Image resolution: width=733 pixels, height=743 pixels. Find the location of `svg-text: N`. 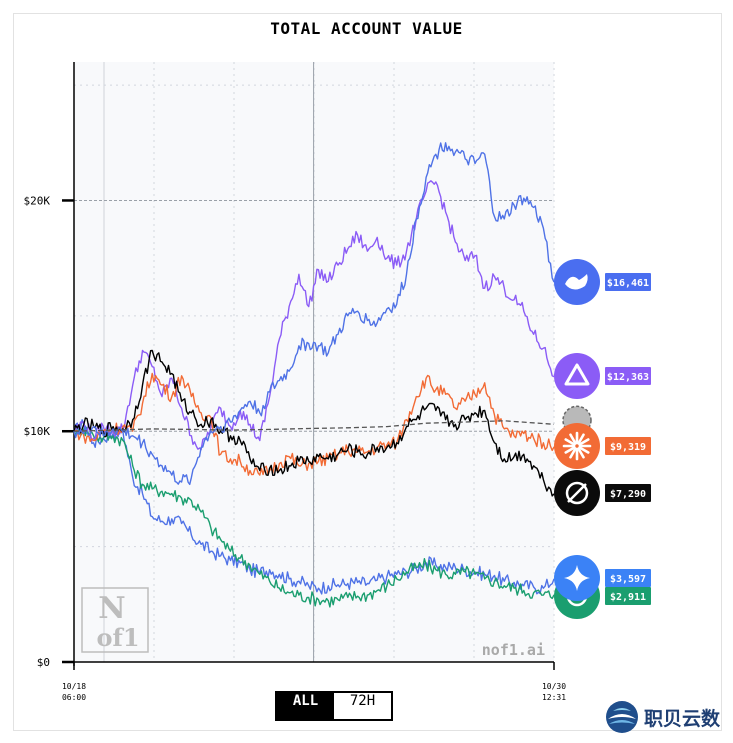

svg-text: N is located at coordinates (111, 608).